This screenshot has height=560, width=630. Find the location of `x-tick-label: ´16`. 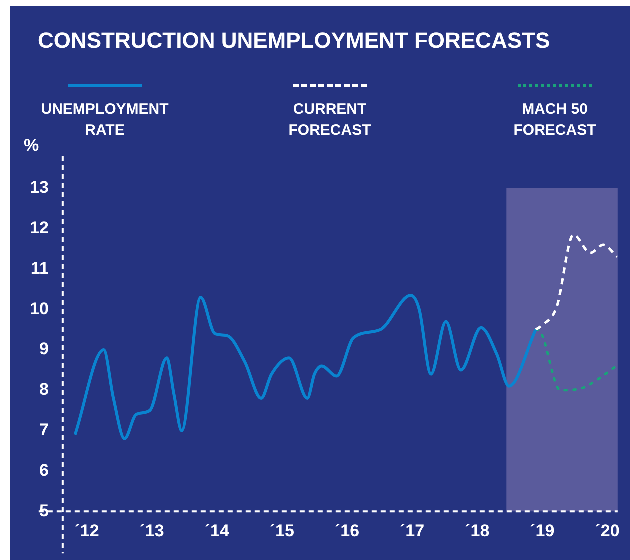

x-tick-label: ´16 is located at coordinates (347, 530).